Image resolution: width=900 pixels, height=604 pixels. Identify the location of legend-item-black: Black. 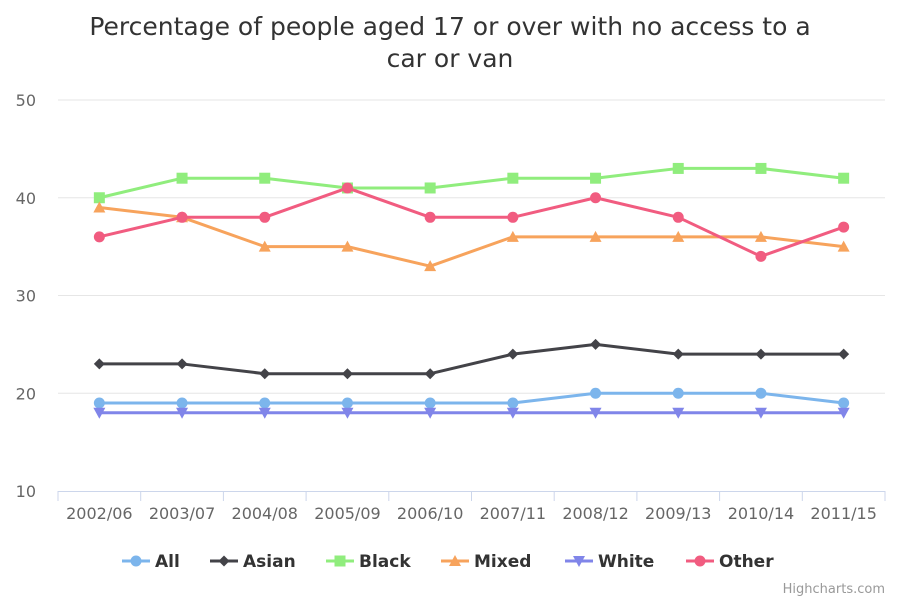
(368, 562).